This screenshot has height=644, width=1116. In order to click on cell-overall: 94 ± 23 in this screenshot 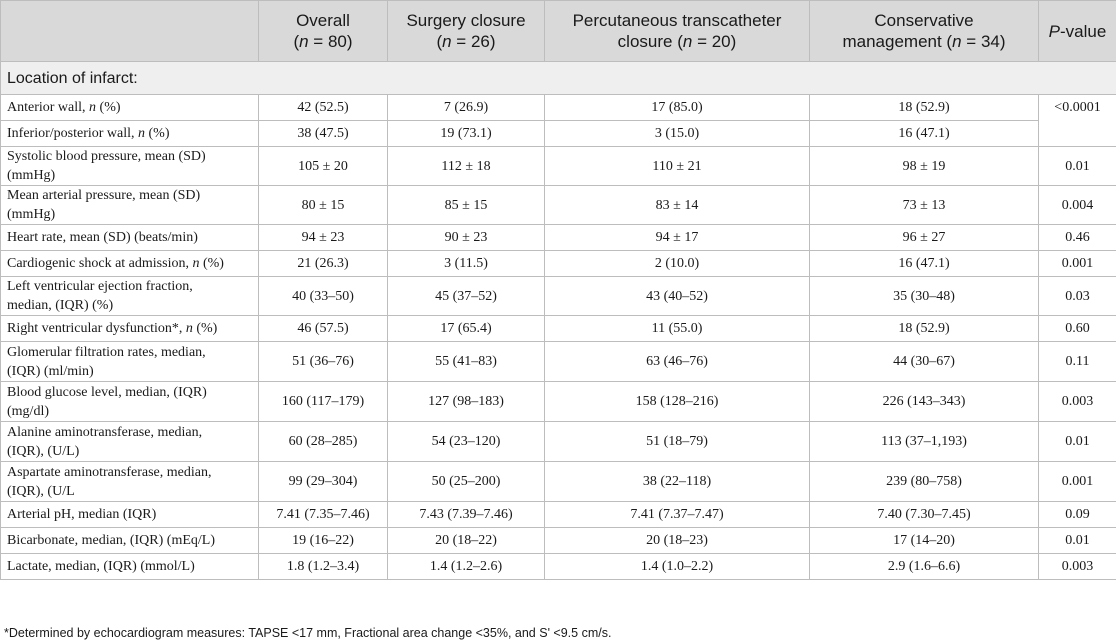, I will do `click(323, 237)`.